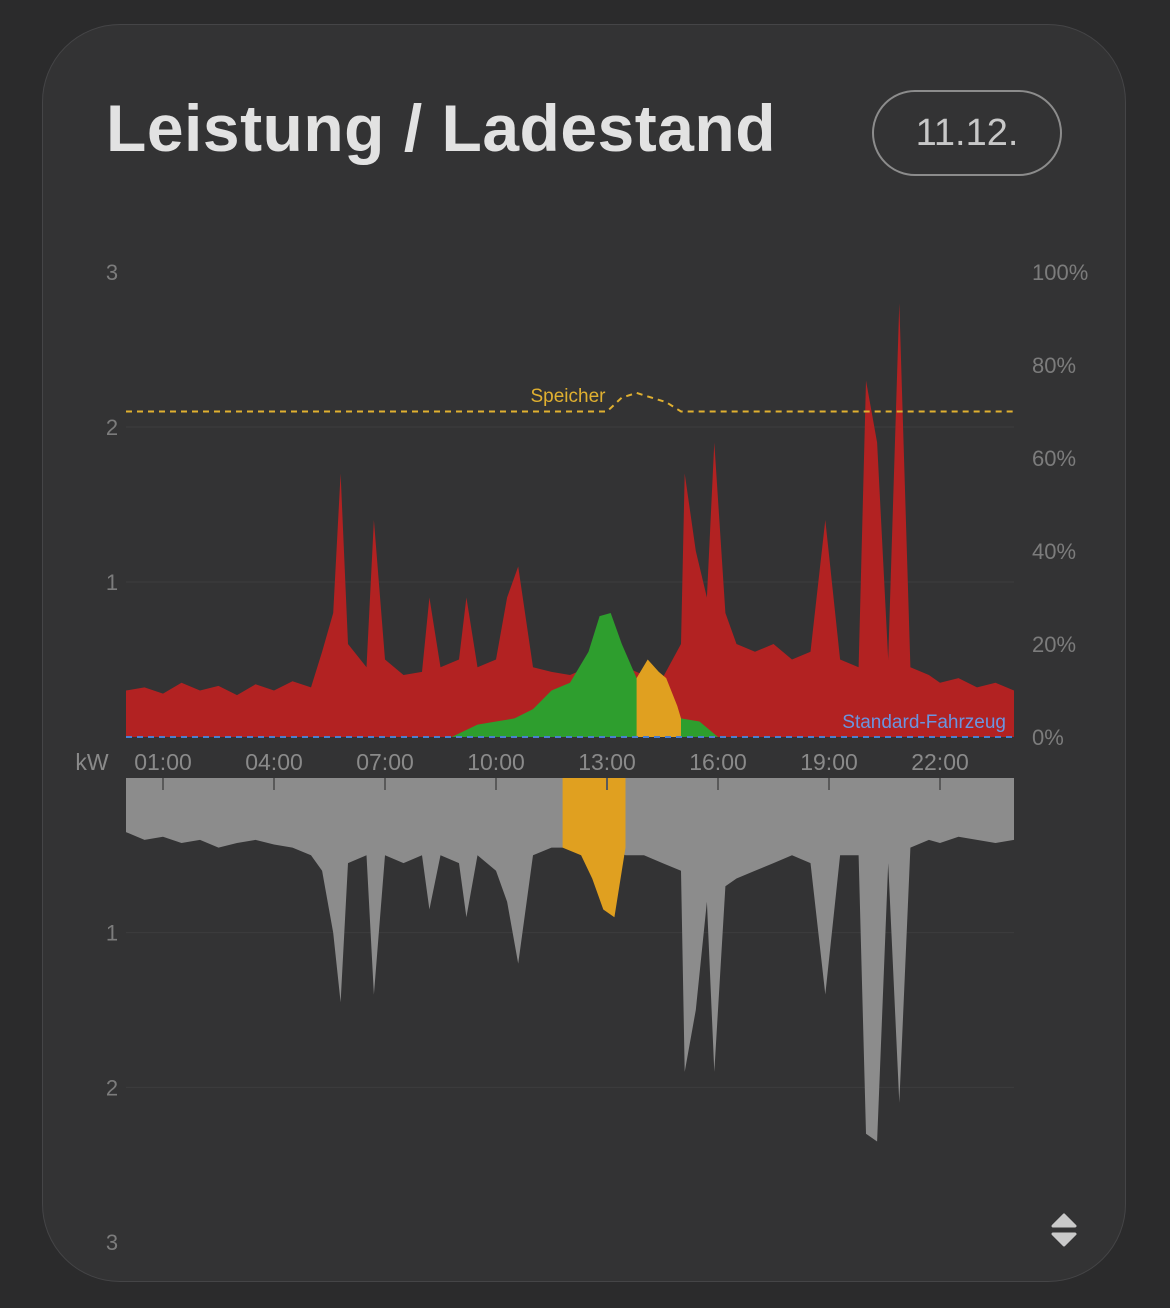 This screenshot has height=1308, width=1170. I want to click on y-right-tick: 0%, so click(1048, 737).